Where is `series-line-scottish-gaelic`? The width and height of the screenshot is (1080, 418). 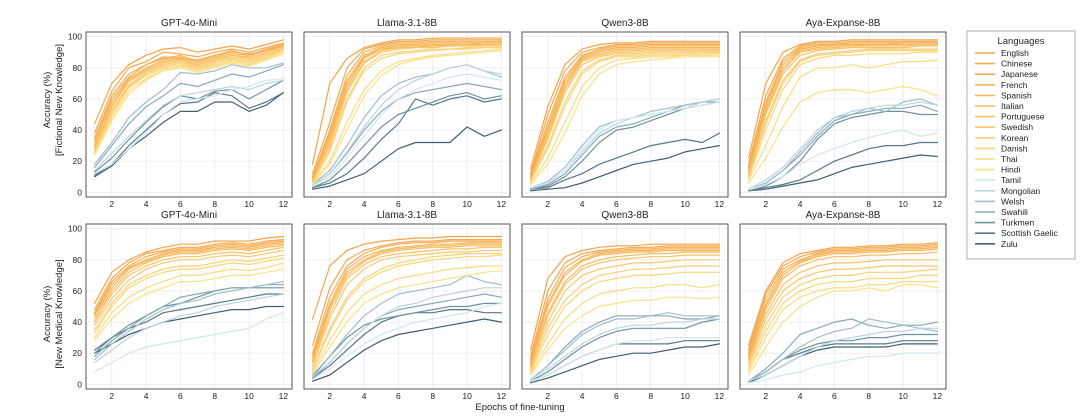 series-line-scottish-gaelic is located at coordinates (188, 134).